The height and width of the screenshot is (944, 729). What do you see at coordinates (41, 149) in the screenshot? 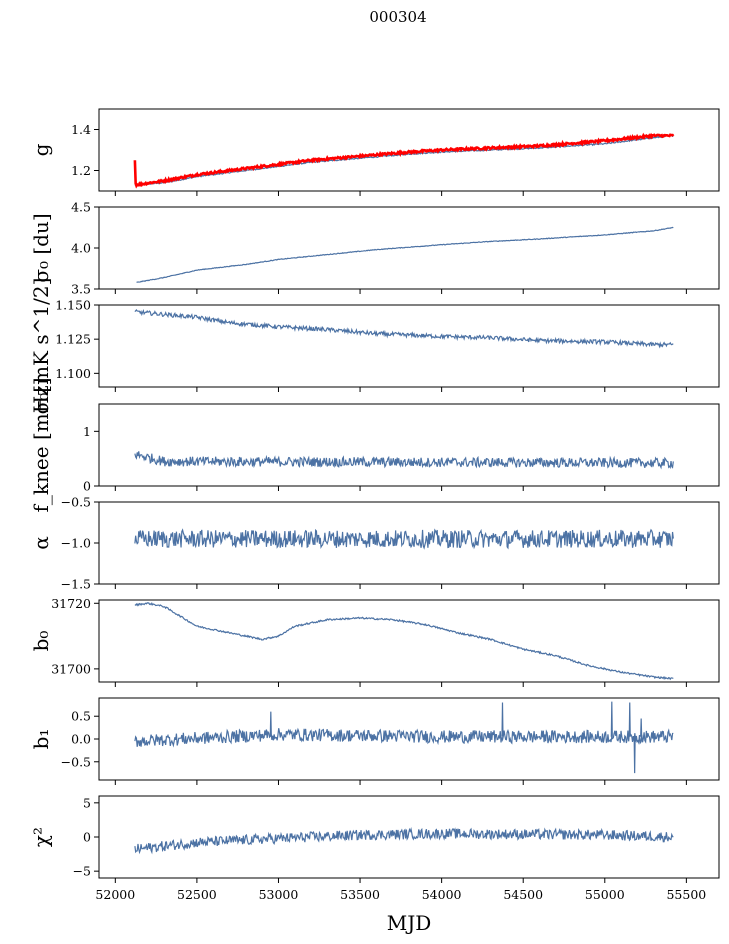
I see `y-axis-label-g: g` at bounding box center [41, 149].